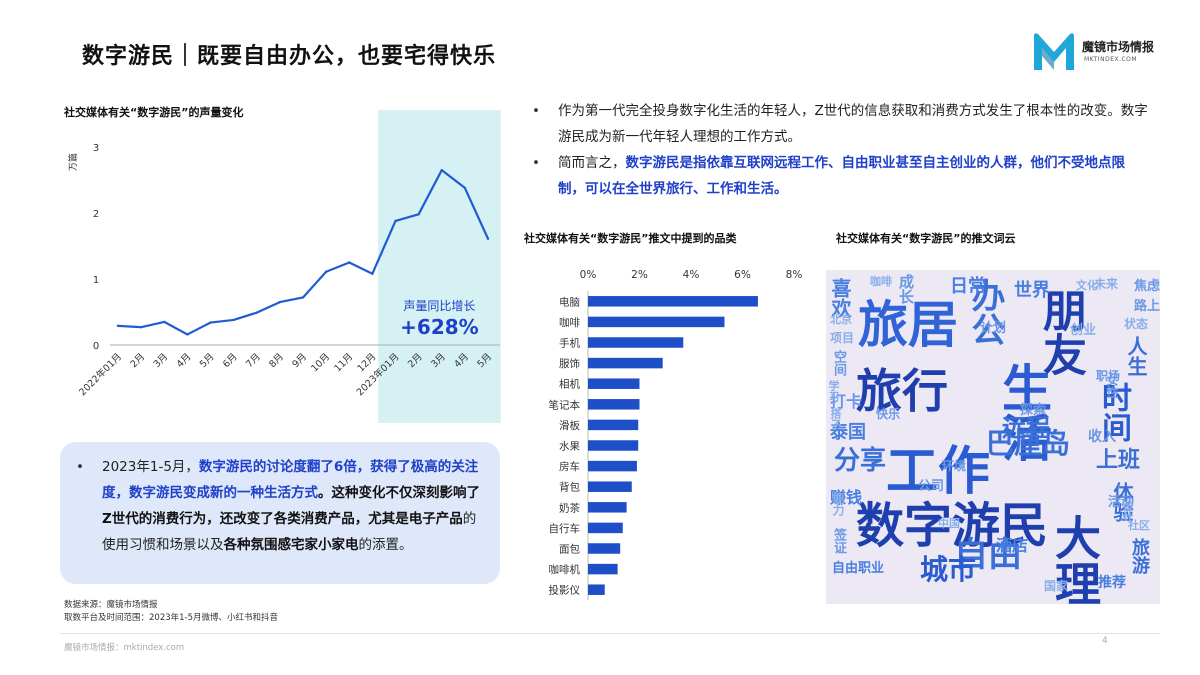 This screenshot has height=675, width=1200. What do you see at coordinates (1127, 511) in the screenshot?
I see `wordcloud-word: 设计` at bounding box center [1127, 511].